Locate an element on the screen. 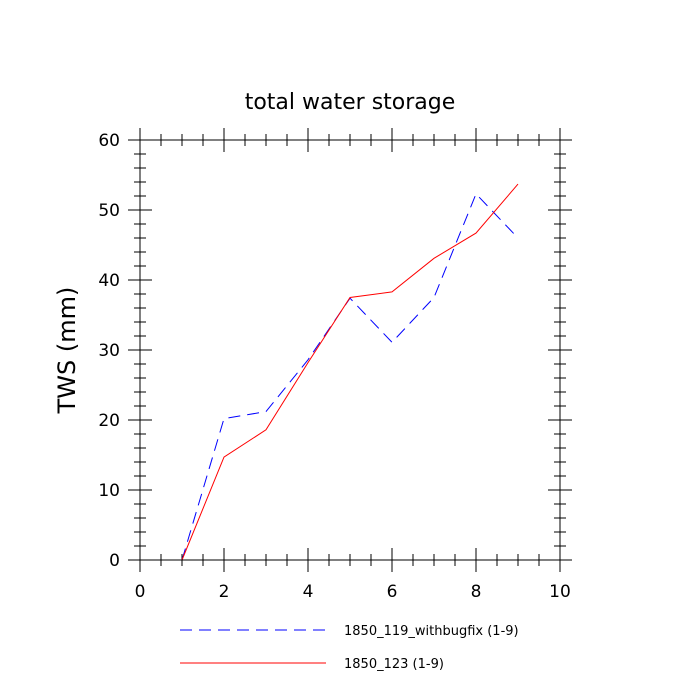 The image size is (700, 700). x-tick-label: 4 is located at coordinates (308, 592).